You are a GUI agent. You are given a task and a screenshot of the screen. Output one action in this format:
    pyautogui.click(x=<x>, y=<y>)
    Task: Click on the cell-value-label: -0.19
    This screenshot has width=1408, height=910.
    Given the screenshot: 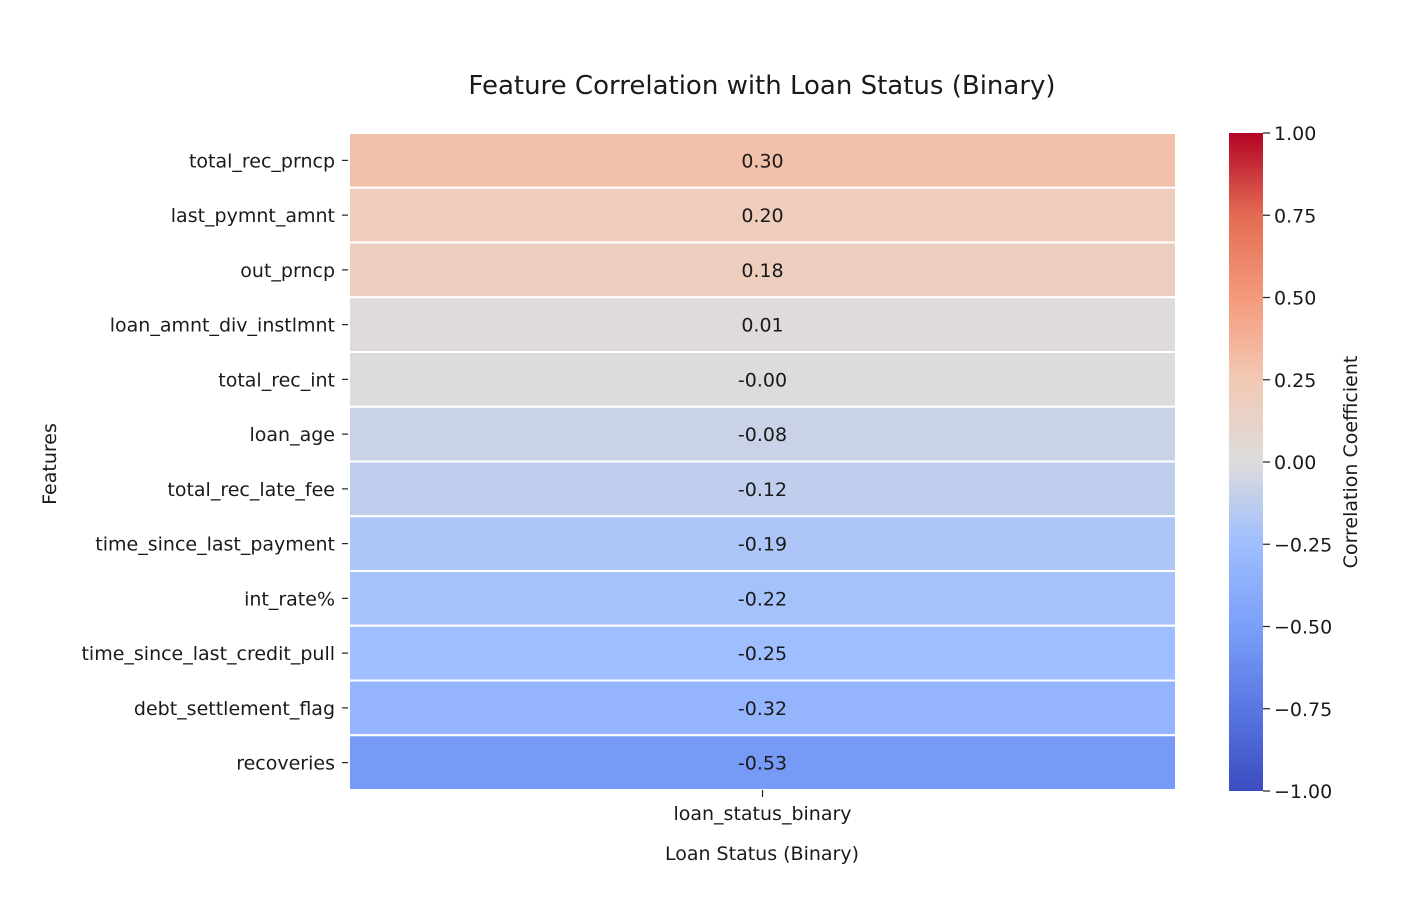 What is the action you would take?
    pyautogui.click(x=762, y=545)
    